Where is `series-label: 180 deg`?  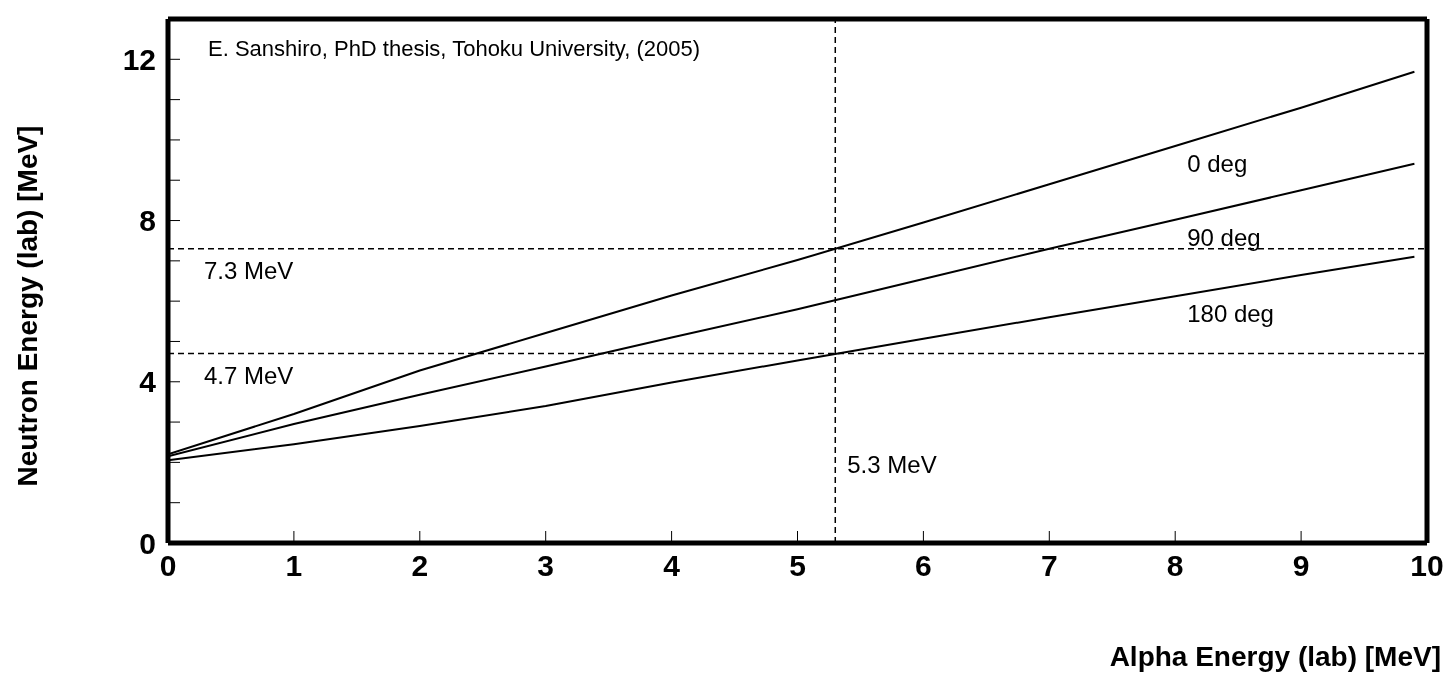
series-label: 180 deg is located at coordinates (1230, 314).